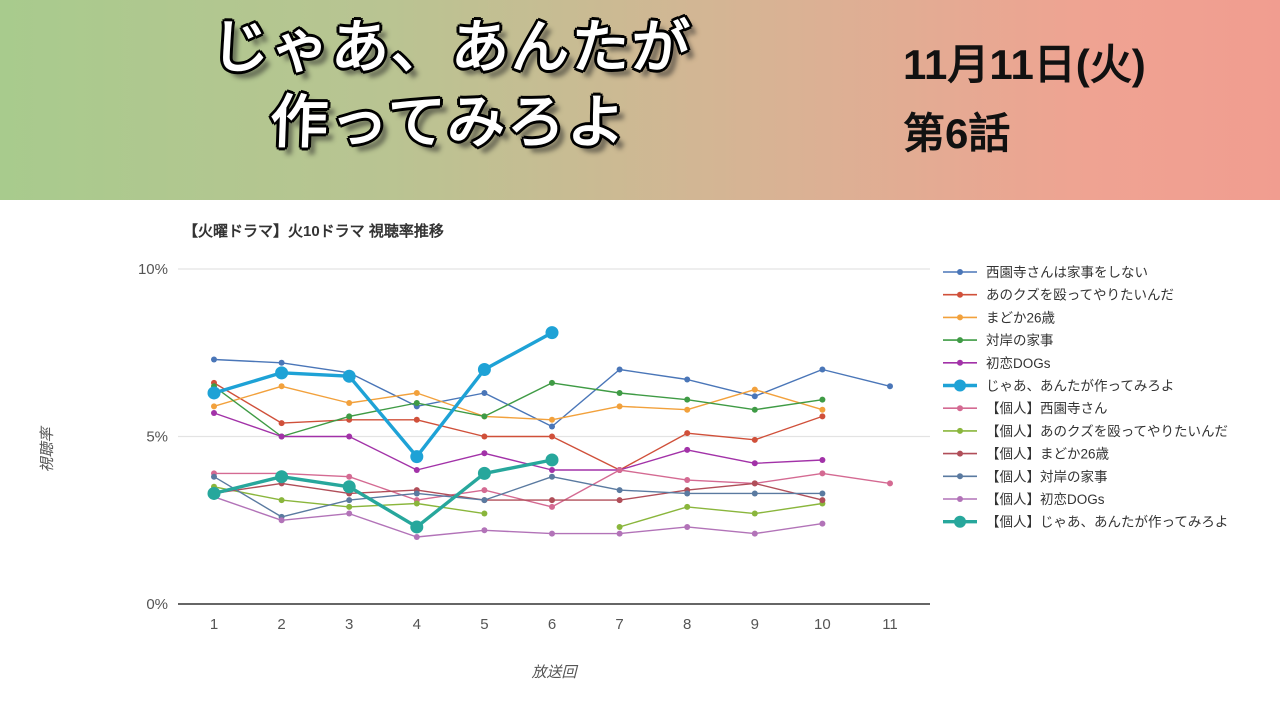 This screenshot has width=1280, height=725. Describe the element at coordinates (552, 624) in the screenshot. I see `x-tick-label: 6` at that location.